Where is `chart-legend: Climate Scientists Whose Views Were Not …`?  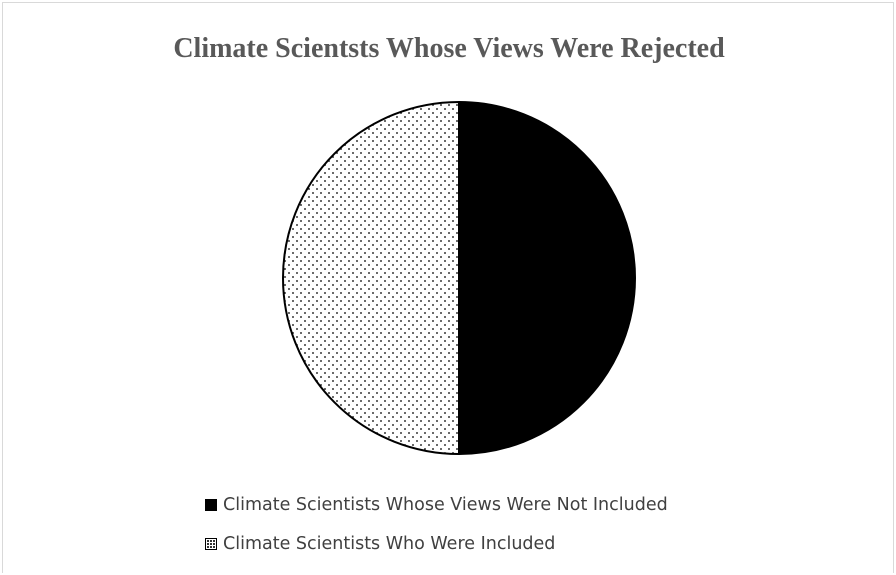
chart-legend: Climate Scientists Whose Views Were Not … is located at coordinates (436, 533).